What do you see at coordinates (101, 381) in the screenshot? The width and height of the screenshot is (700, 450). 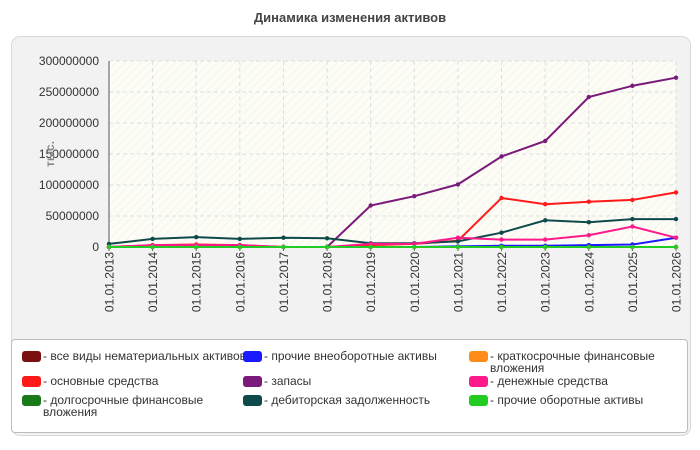 I see `legend-label: - основные средства` at bounding box center [101, 381].